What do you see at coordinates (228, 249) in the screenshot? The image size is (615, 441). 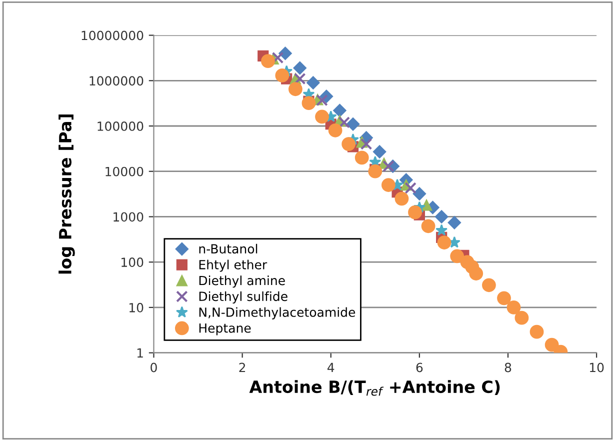 I see `legend-label: n-Butanol` at bounding box center [228, 249].